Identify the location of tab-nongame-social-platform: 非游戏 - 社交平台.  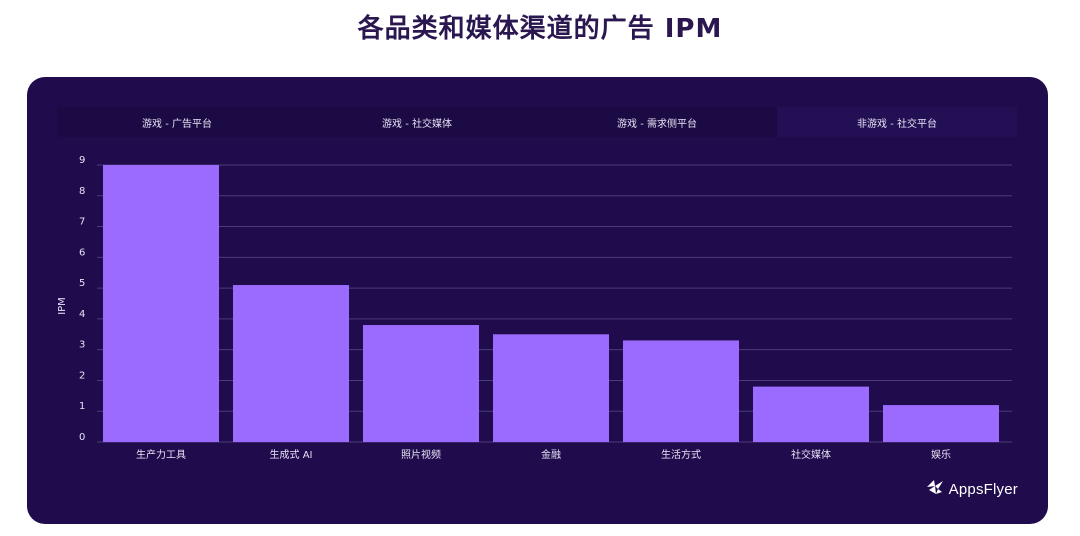
(897, 122).